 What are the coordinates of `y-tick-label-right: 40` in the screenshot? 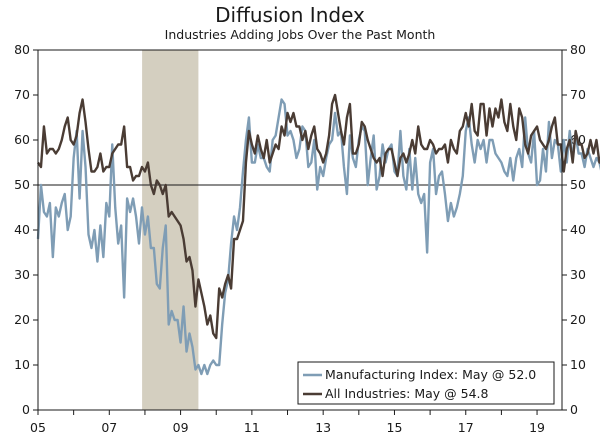 It's located at (578, 229).